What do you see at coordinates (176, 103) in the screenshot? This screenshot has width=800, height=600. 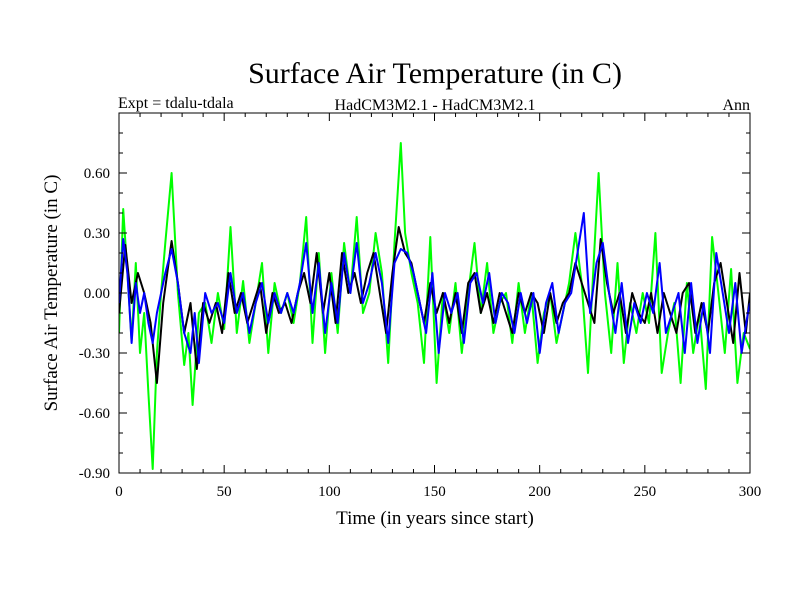 I see `experiment-label: Expt = tdalu-tdala` at bounding box center [176, 103].